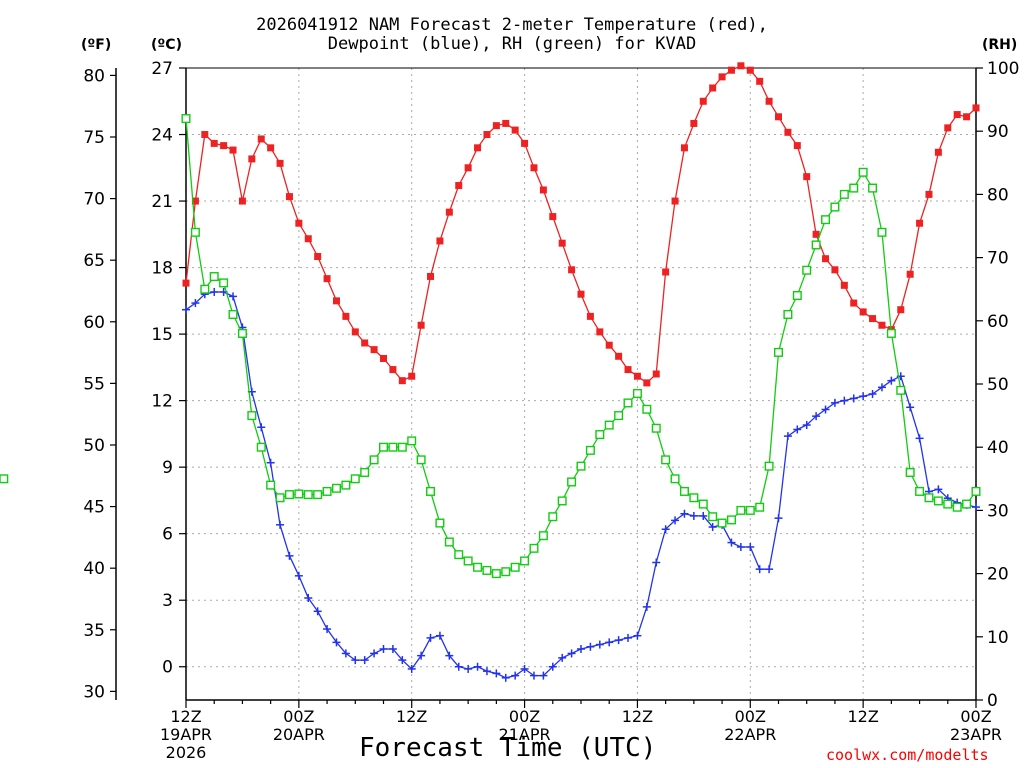 Image resolution: width=1024 pixels, height=768 pixels. What do you see at coordinates (162, 202) in the screenshot?
I see `celsius-tick-label: 21` at bounding box center [162, 202].